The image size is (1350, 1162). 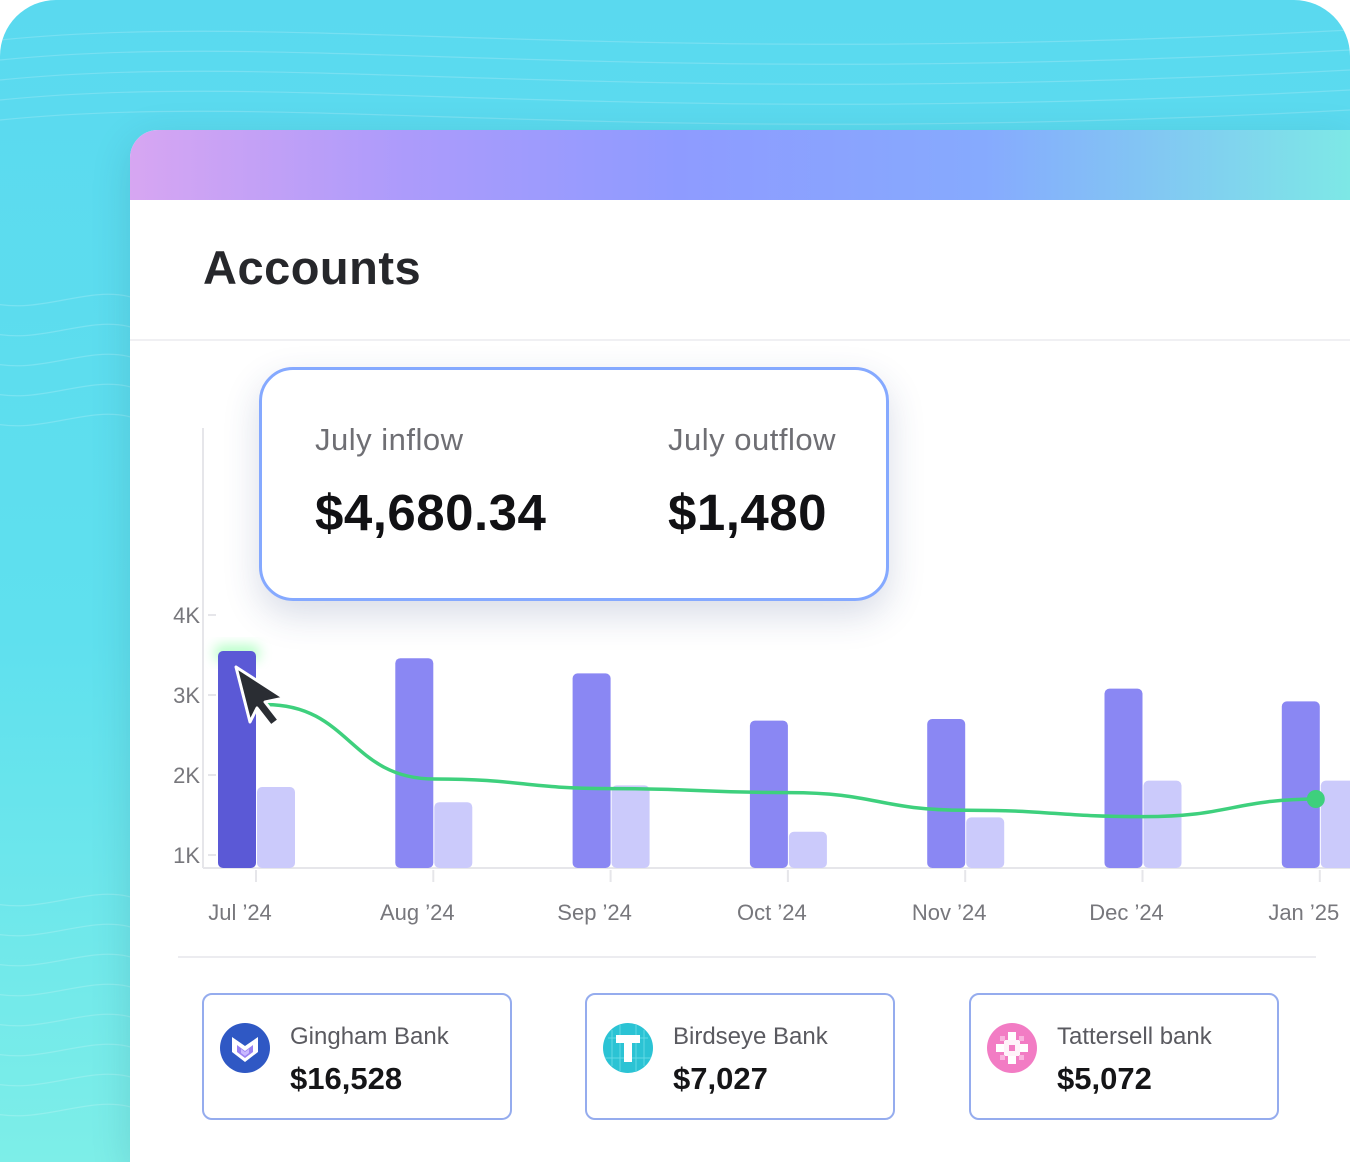 What do you see at coordinates (312, 267) in the screenshot?
I see `page-title: Accounts` at bounding box center [312, 267].